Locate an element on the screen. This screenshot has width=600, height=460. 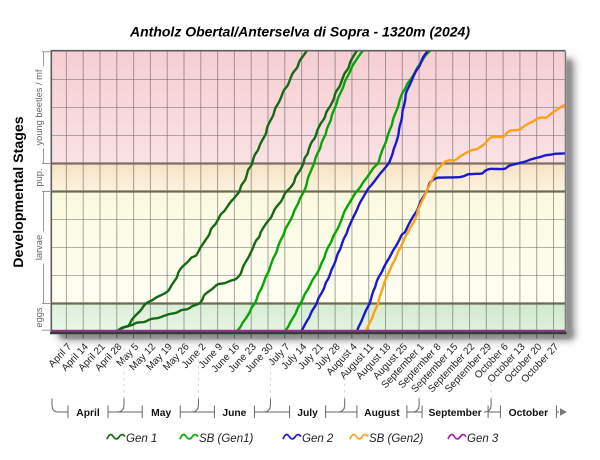
svg-text: Gen 1 is located at coordinates (141, 439).